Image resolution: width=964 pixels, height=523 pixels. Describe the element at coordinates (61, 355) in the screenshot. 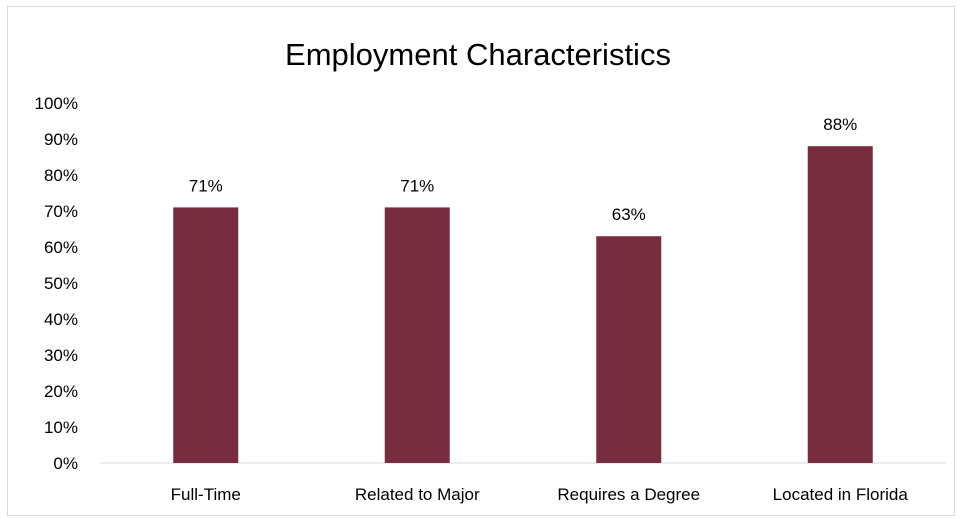

I see `y-tick-label: 30%` at that location.